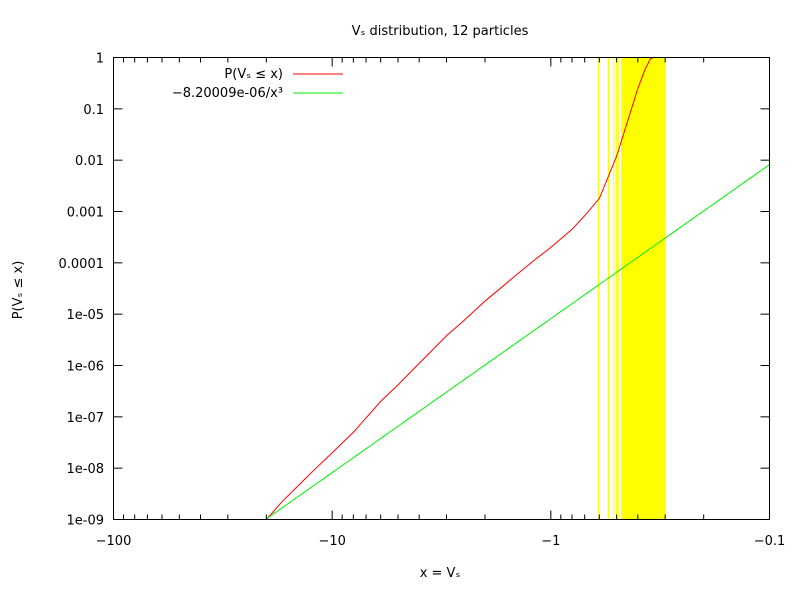 The height and width of the screenshot is (600, 800). Describe the element at coordinates (89, 161) in the screenshot. I see `y-tick-label-7: 0.01` at that location.